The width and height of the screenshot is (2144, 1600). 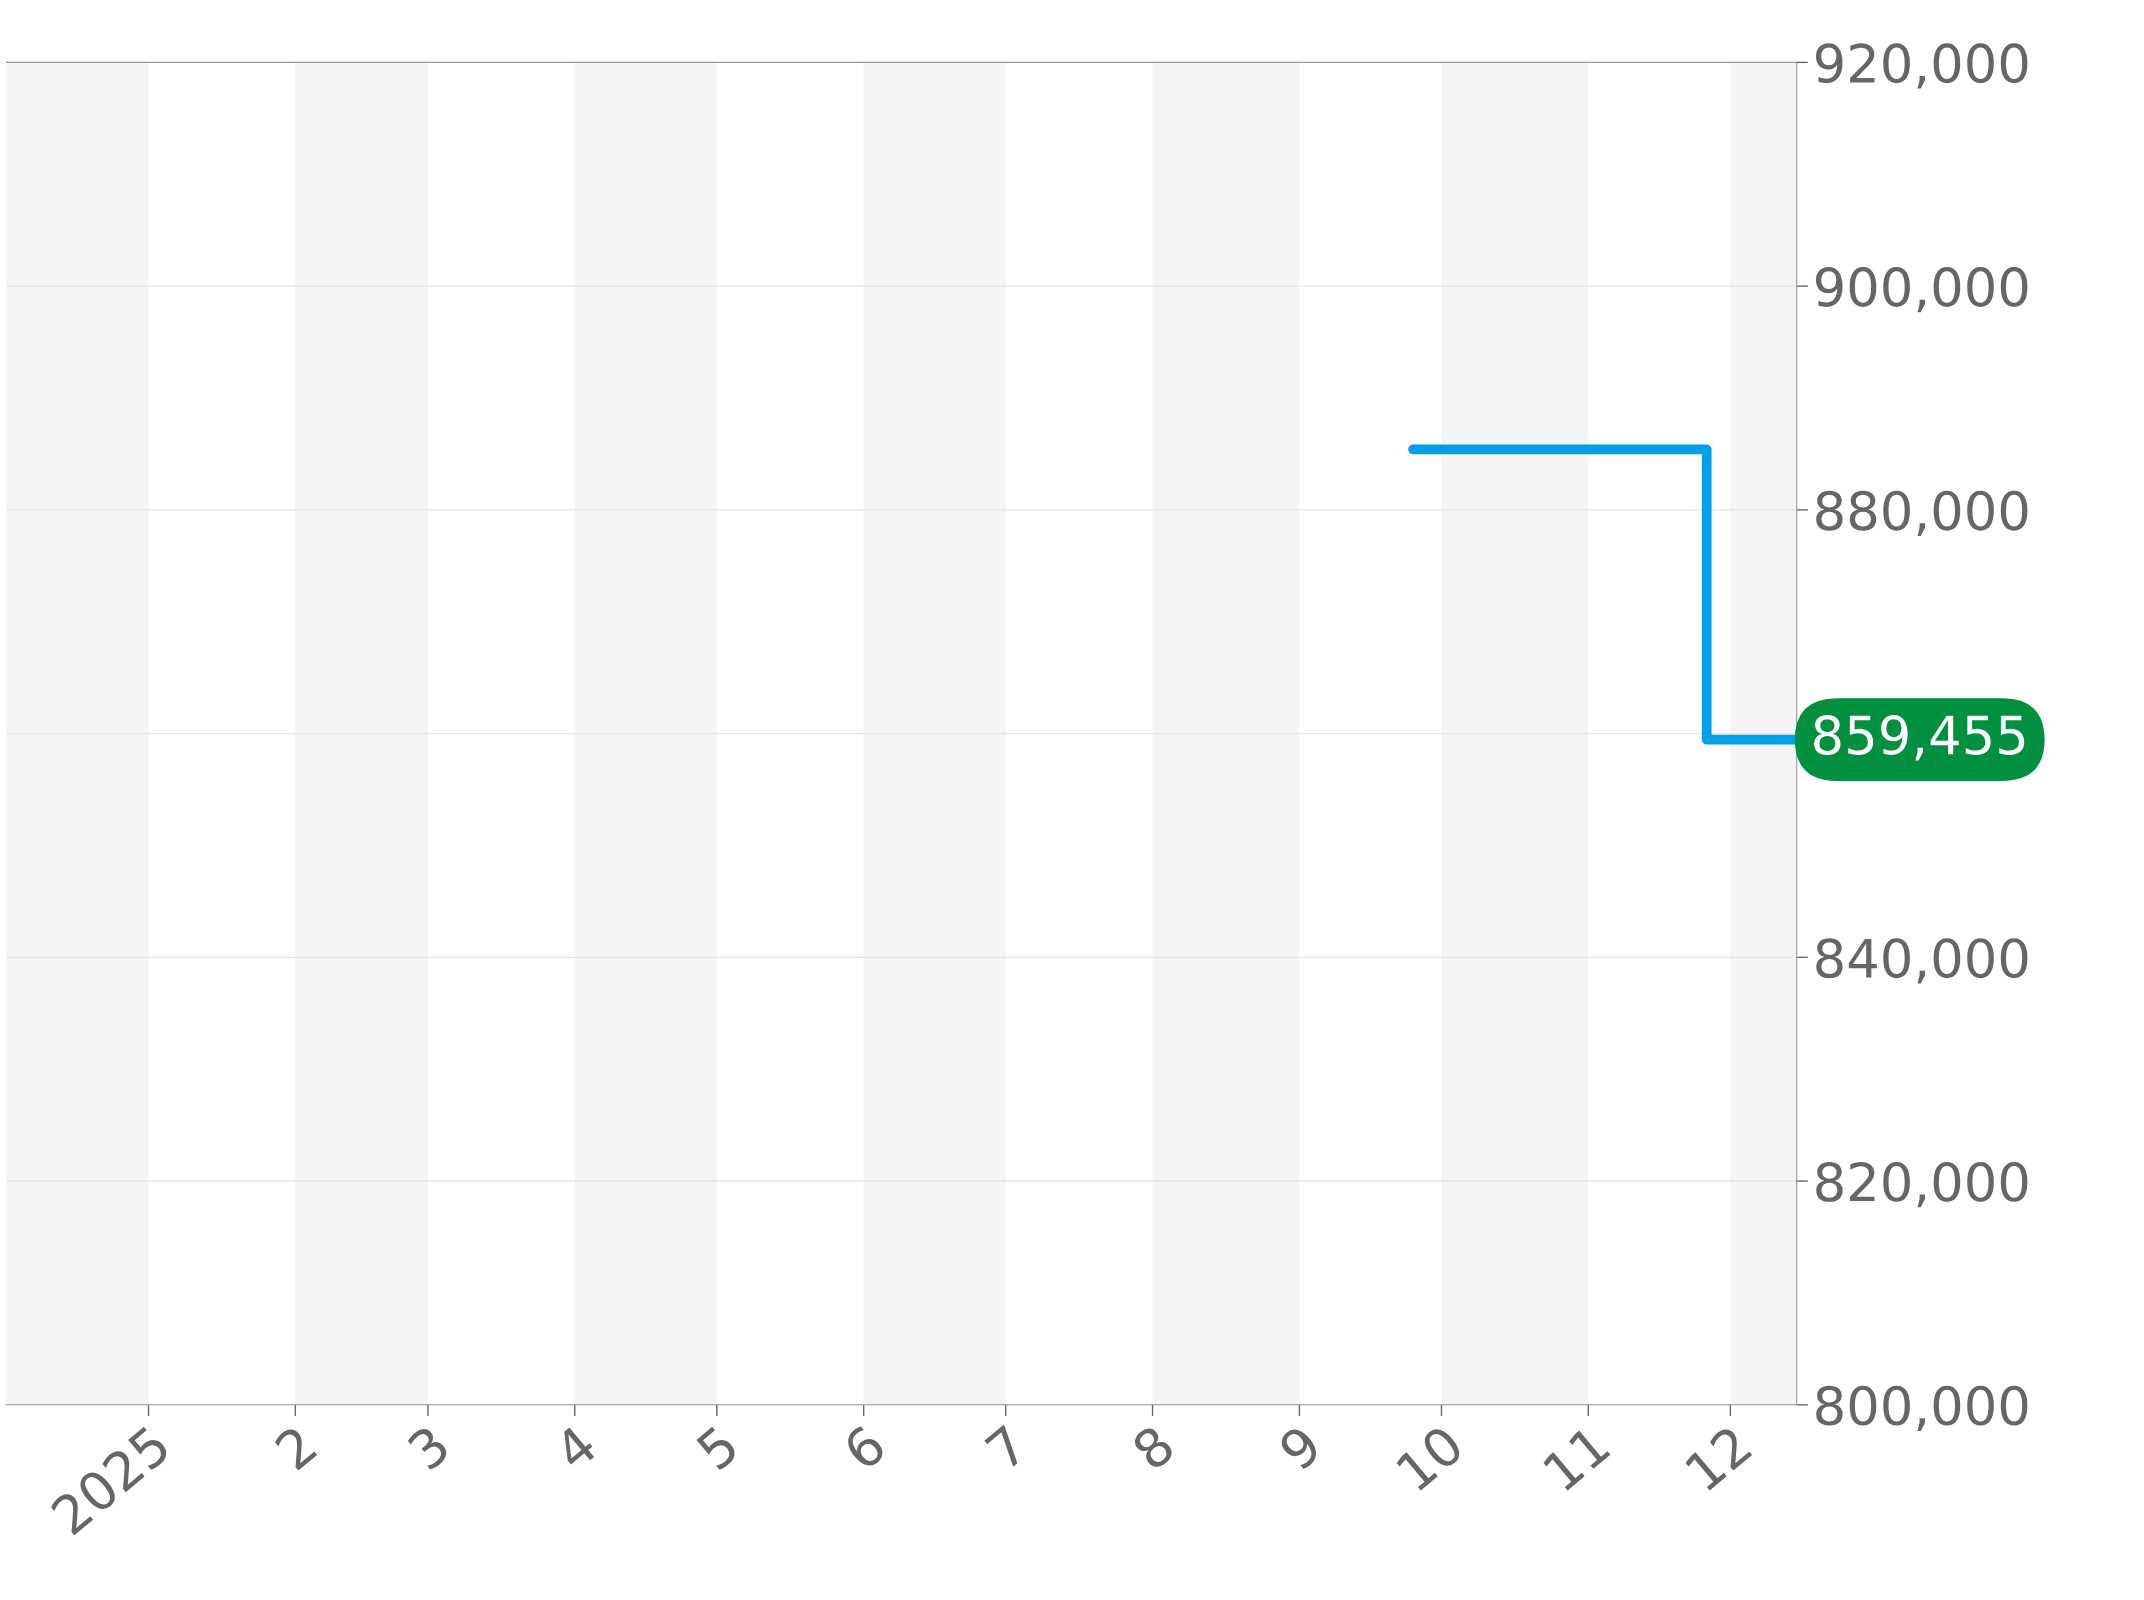 I want to click on x-tick-label: 6, so click(x=864, y=1447).